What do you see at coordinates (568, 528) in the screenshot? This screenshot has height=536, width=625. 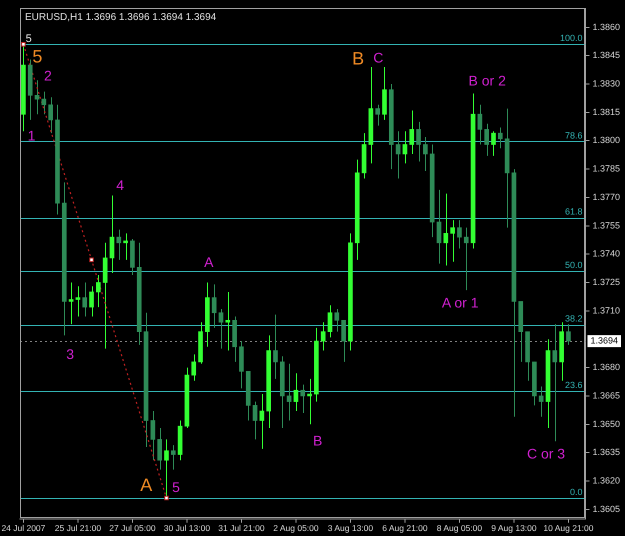 I see `x-tick-label: 10 Aug 21:00` at bounding box center [568, 528].